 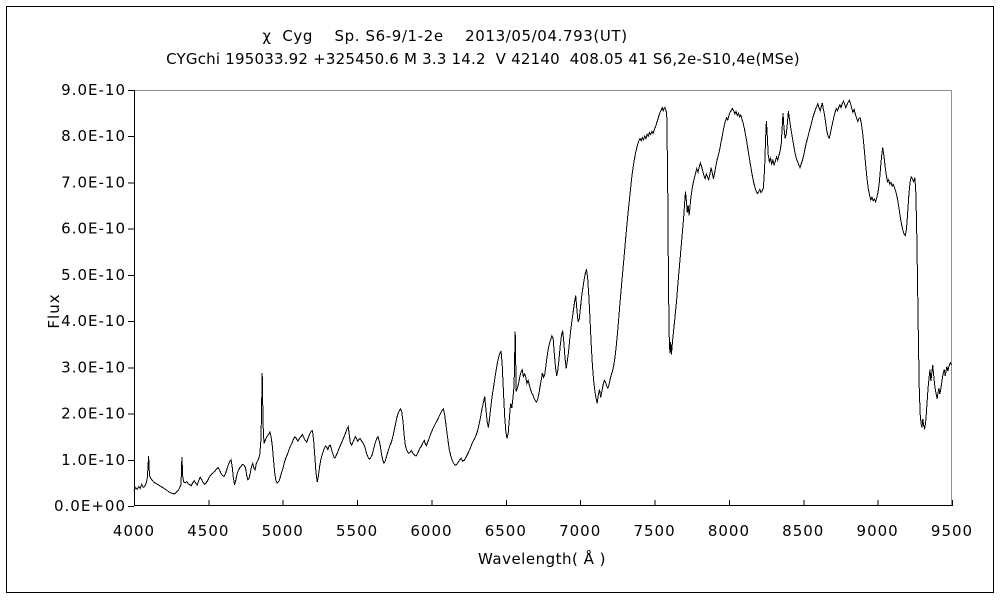 I want to click on y-tick-label: 9.0E-10, so click(x=93, y=90).